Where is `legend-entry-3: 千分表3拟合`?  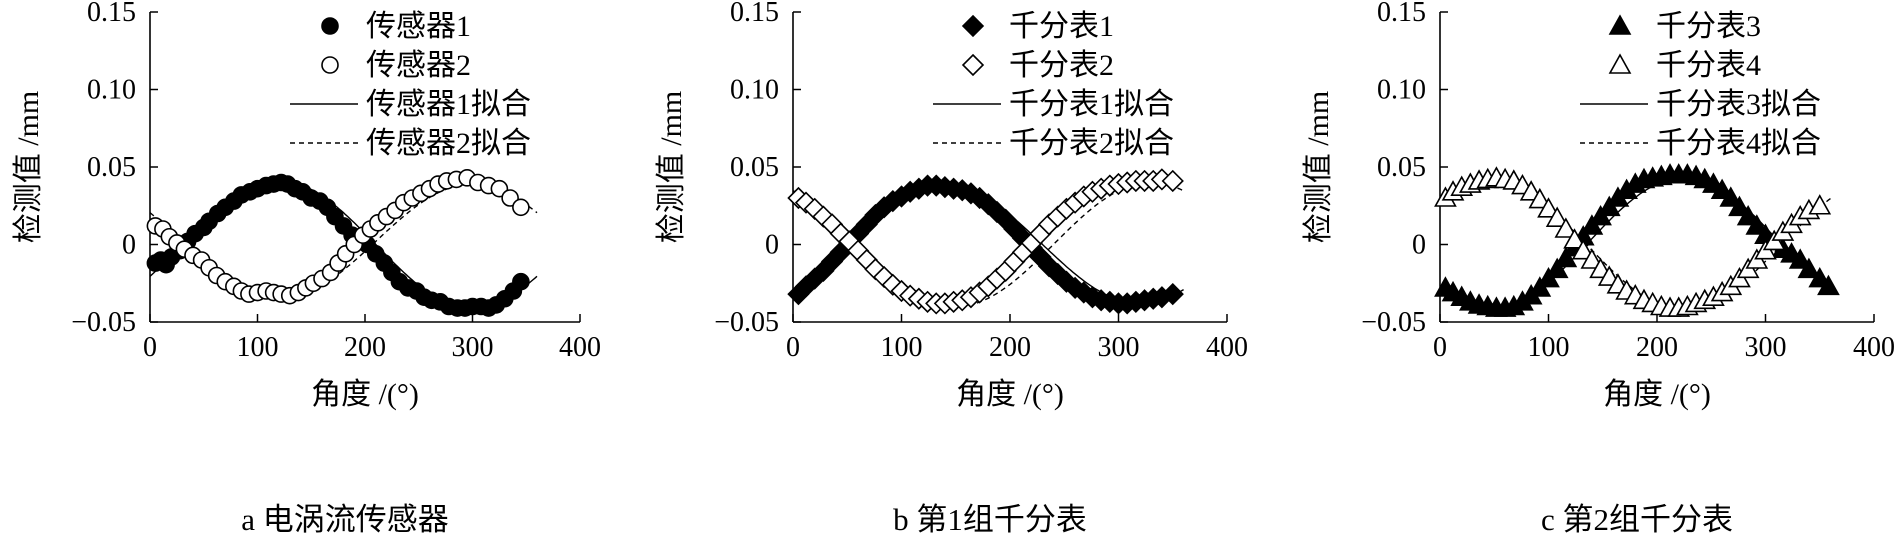 legend-entry-3: 千分表3拟合 is located at coordinates (1700, 104).